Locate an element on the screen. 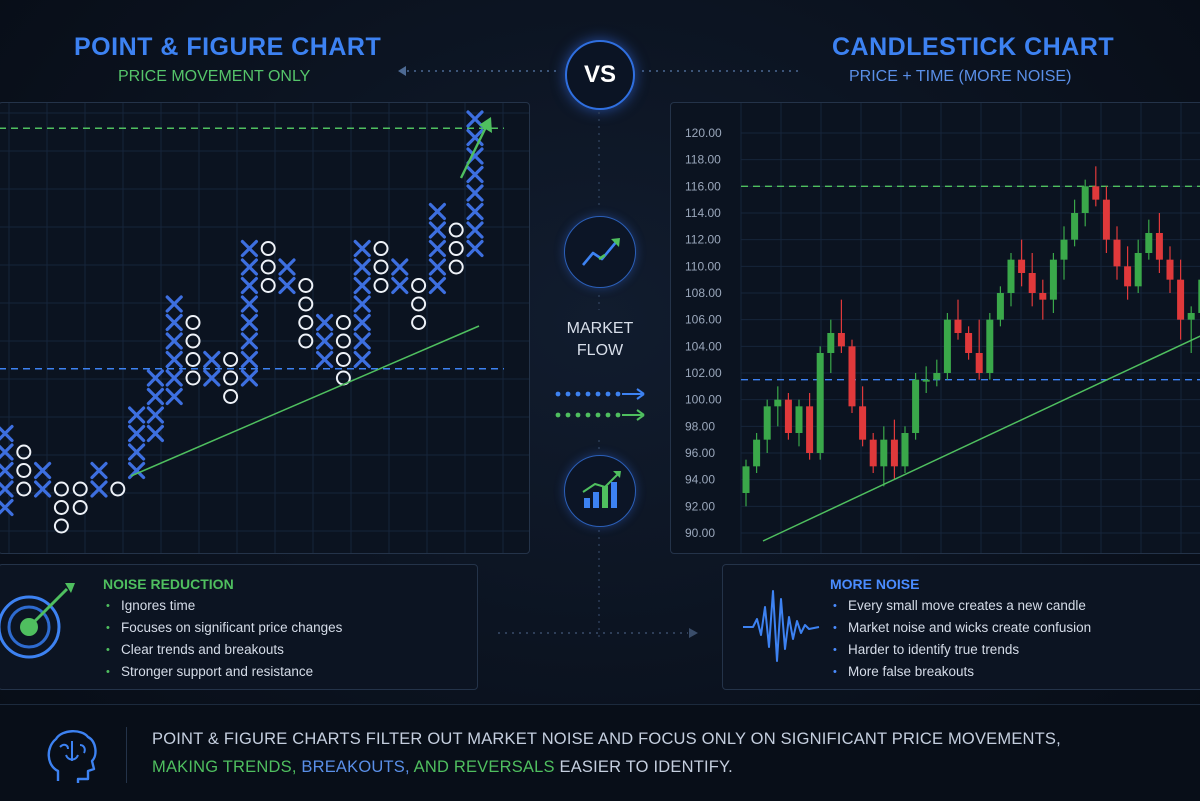 This screenshot has height=801, width=1200. list-item: Every small move creates a new candle is located at coordinates (960, 606).